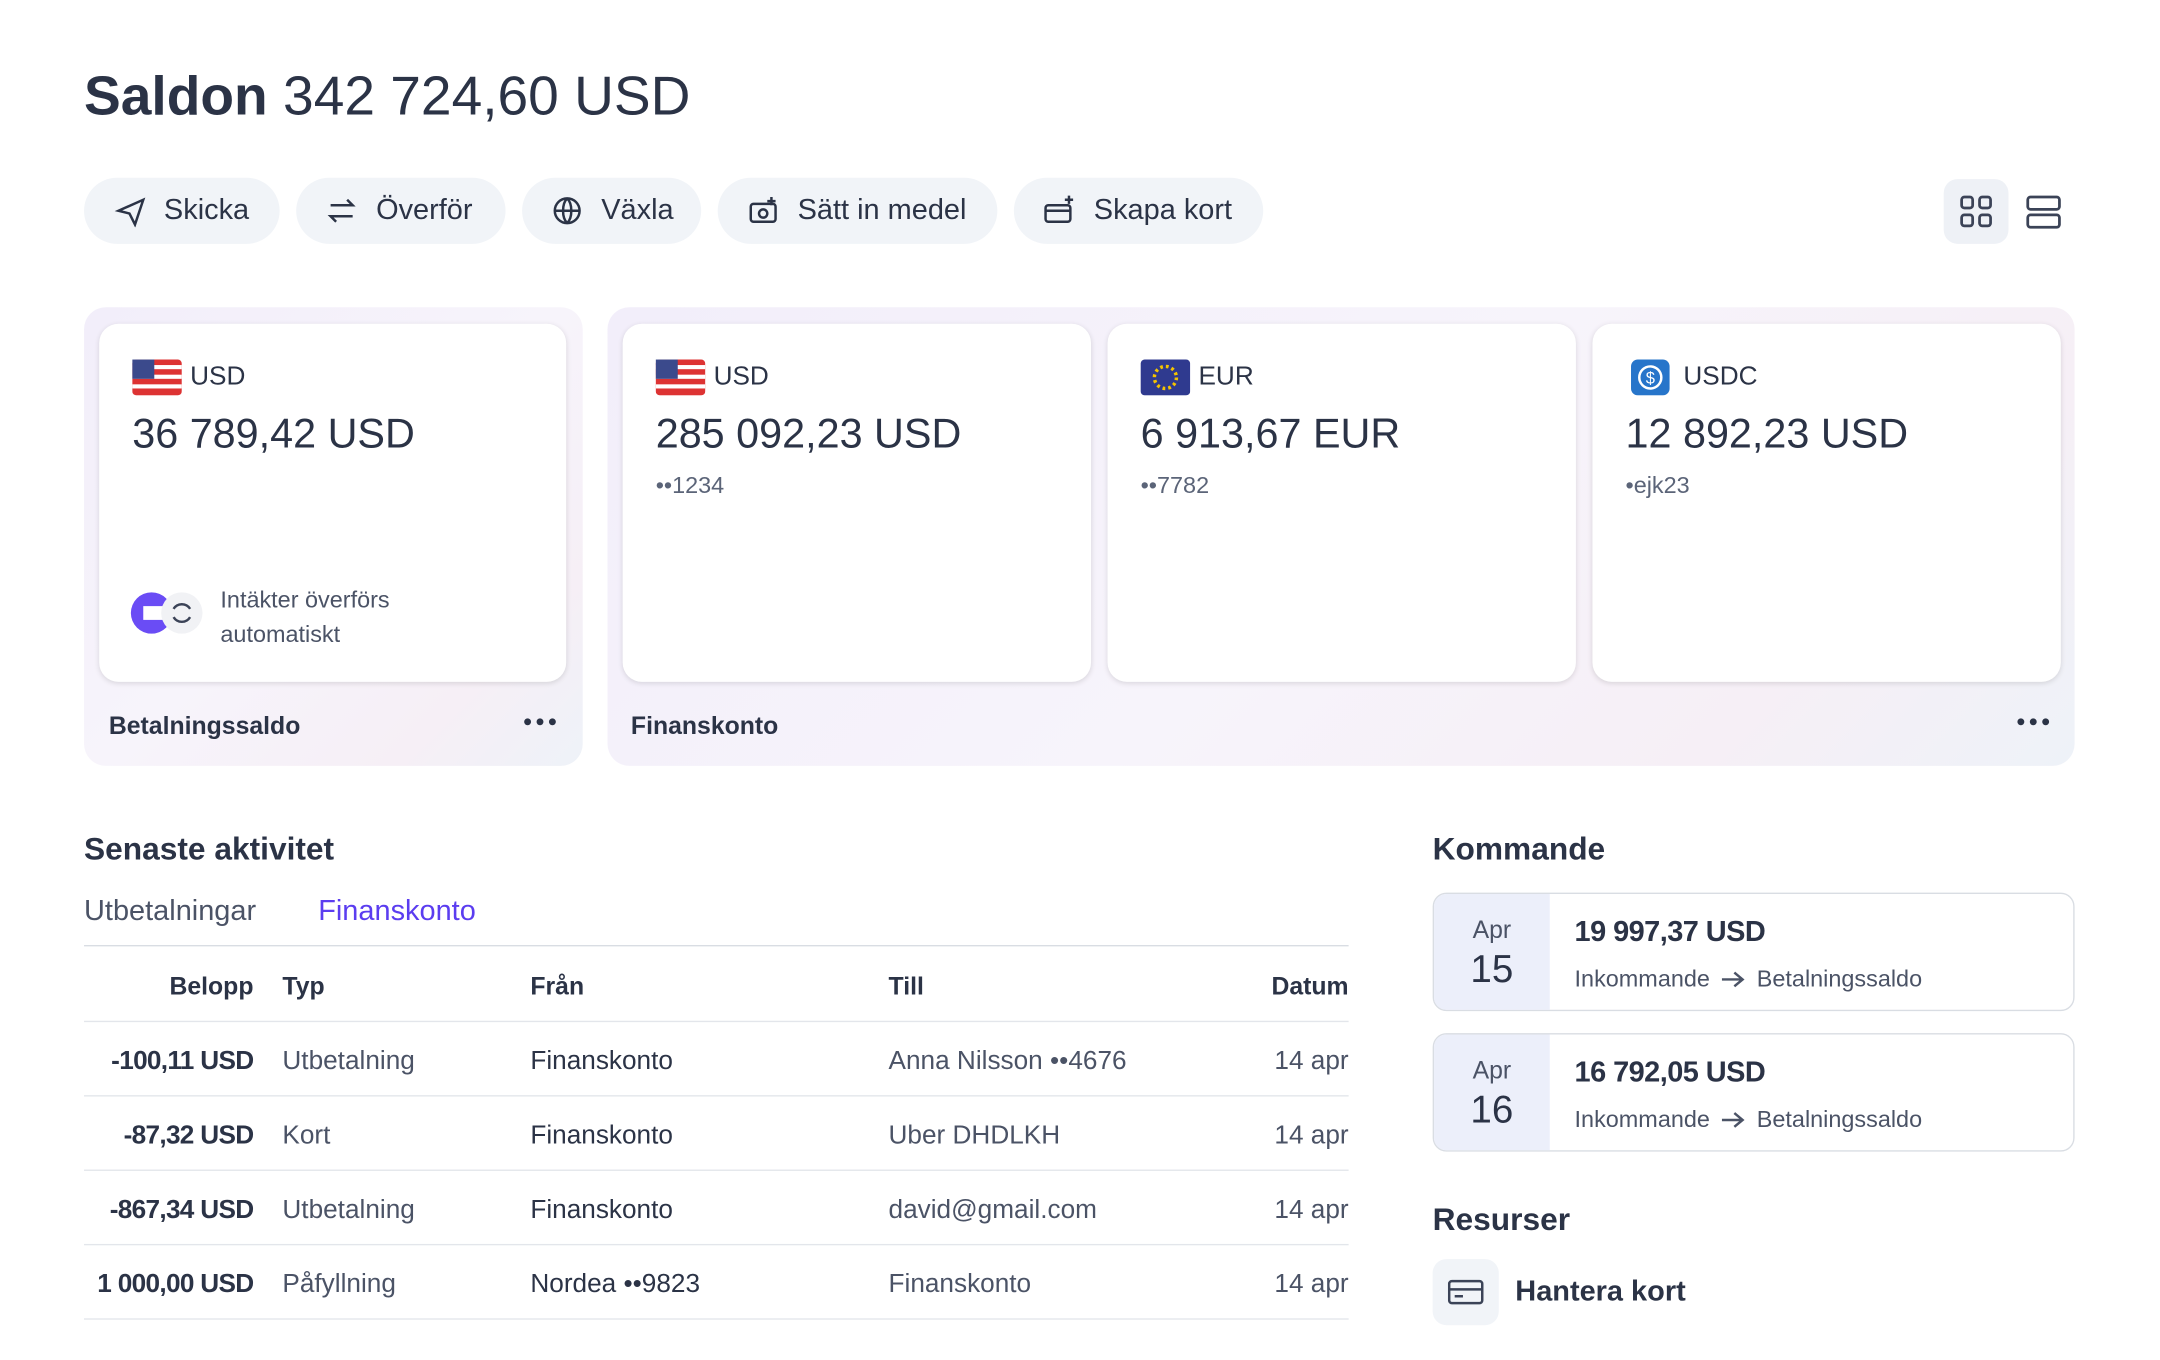 The width and height of the screenshot is (2160, 1360). Describe the element at coordinates (1767, 434) in the screenshot. I see `balance: 12 892,23 USD` at that location.